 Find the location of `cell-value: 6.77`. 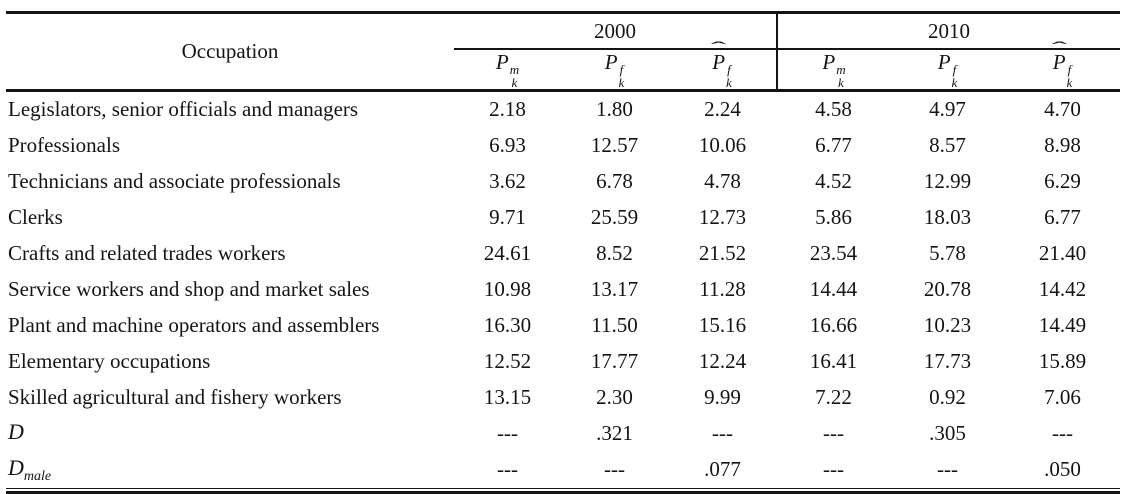

cell-value: 6.77 is located at coordinates (1062, 217).